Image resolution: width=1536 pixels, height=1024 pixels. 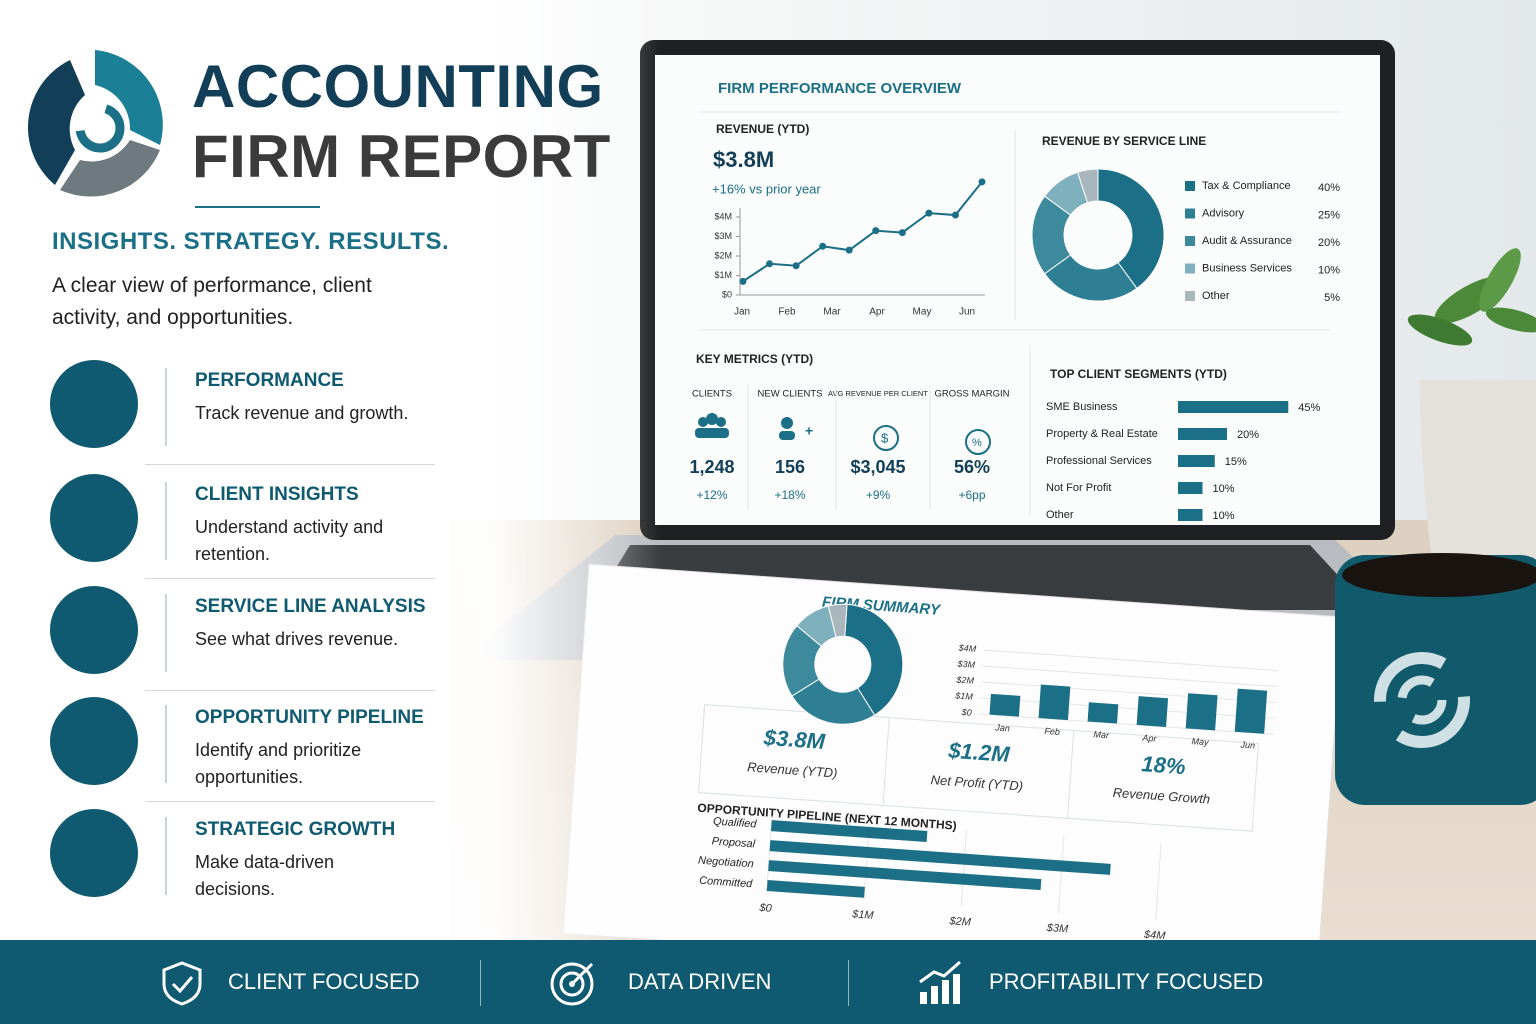 What do you see at coordinates (1247, 268) in the screenshot?
I see `legend-label: Business Services` at bounding box center [1247, 268].